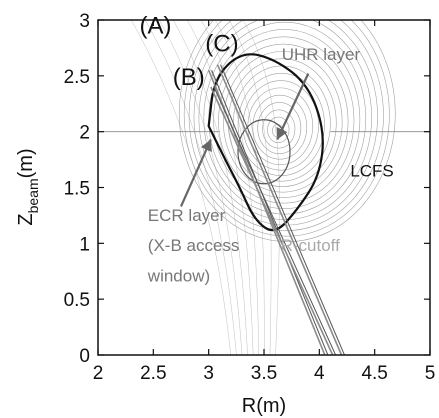  I want to click on annotation-label: UHR layer, so click(321, 54).